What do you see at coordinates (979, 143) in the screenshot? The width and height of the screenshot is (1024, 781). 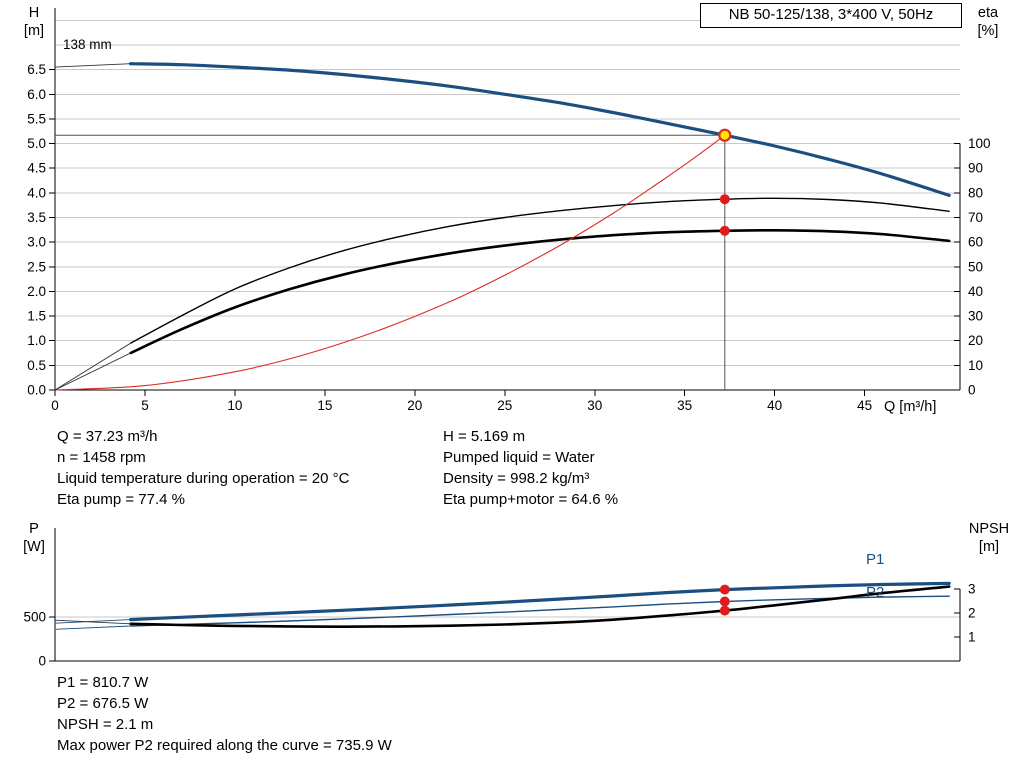 I see `tick-label: 100` at bounding box center [979, 143].